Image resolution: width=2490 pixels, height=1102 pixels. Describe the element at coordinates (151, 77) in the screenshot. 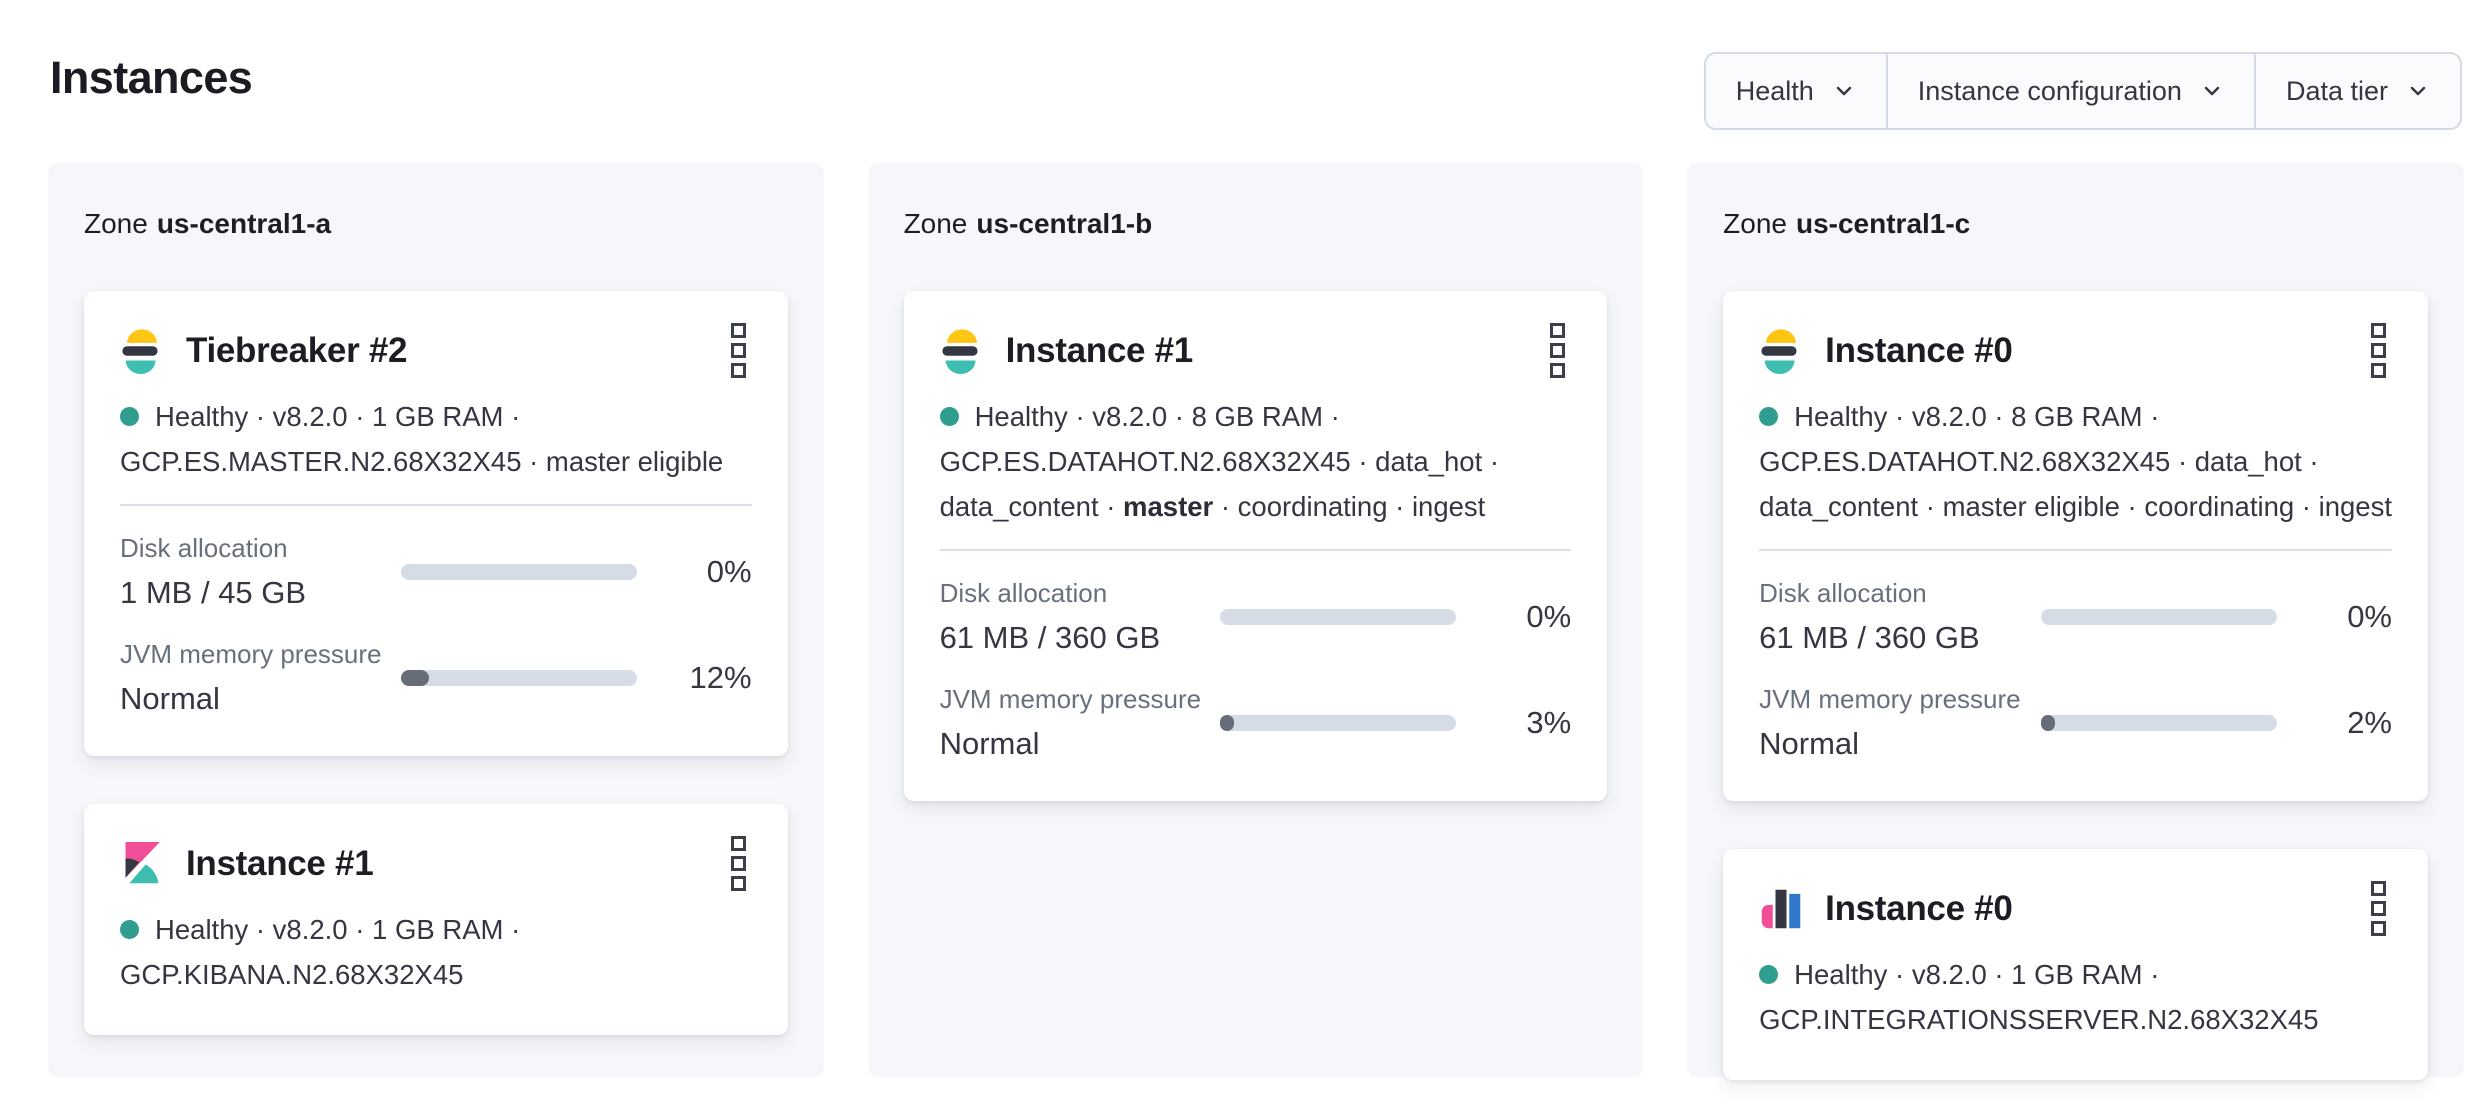

I see `page-title: Instances` at that location.